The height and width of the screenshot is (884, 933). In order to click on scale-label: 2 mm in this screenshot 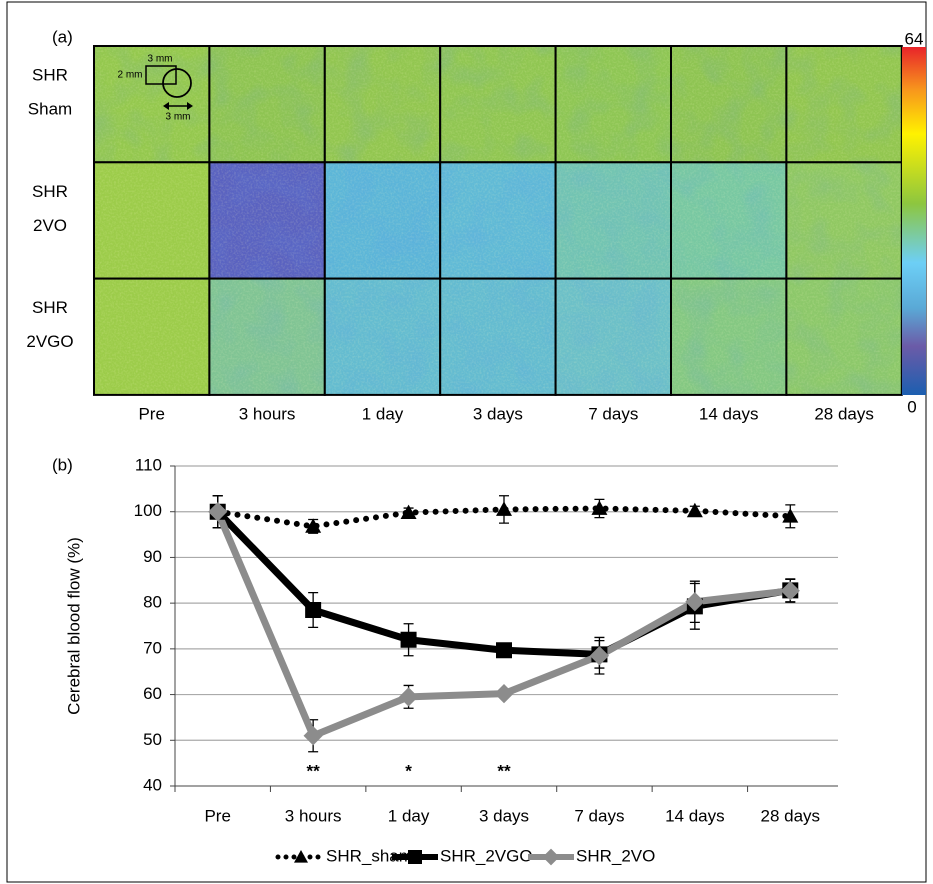, I will do `click(130, 75)`.